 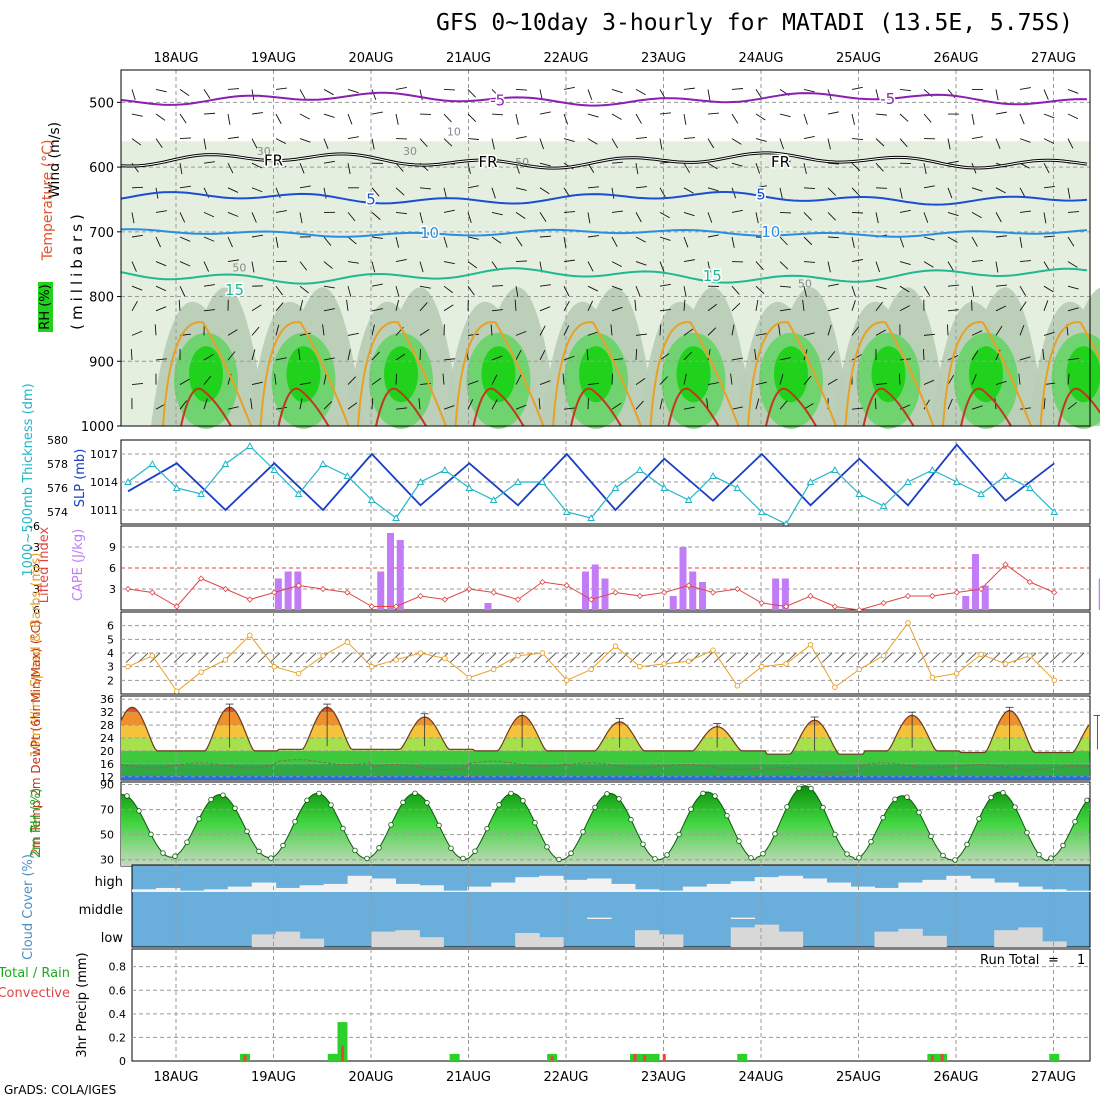 I want to click on lifted-index-tick: 0, so click(x=36, y=568).